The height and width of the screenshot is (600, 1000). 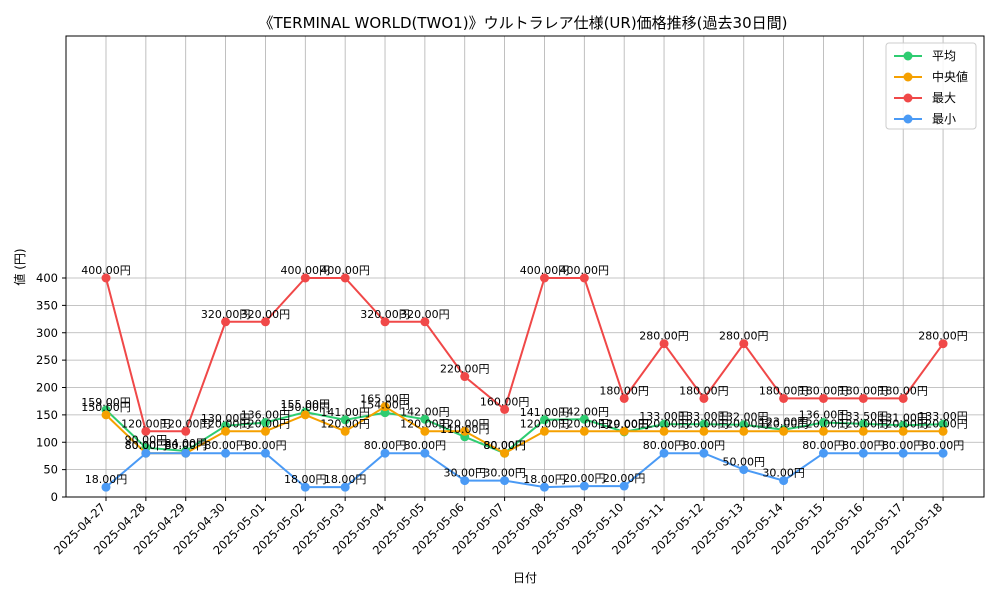 I want to click on data-label: 133.00円, so click(x=704, y=416).